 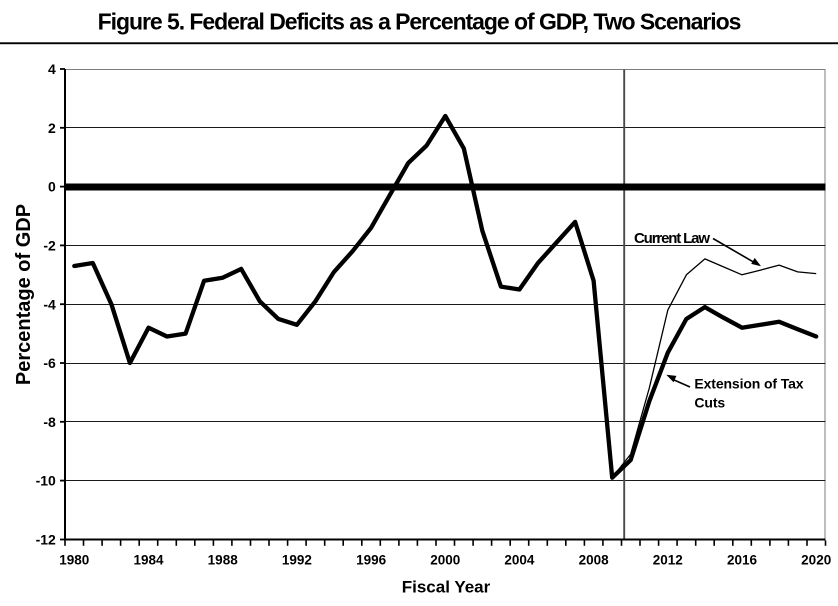 What do you see at coordinates (519, 560) in the screenshot?
I see `svg-text: 2004` at bounding box center [519, 560].